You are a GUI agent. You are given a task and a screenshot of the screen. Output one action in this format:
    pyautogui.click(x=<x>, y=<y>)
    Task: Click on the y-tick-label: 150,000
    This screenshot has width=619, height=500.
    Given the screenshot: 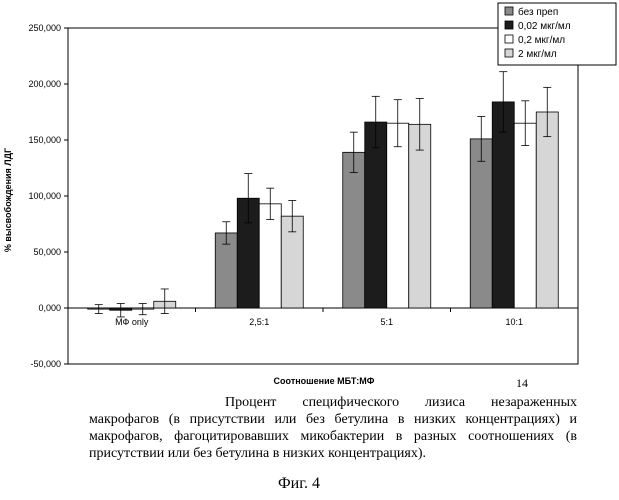 What is the action you would take?
    pyautogui.click(x=44, y=140)
    